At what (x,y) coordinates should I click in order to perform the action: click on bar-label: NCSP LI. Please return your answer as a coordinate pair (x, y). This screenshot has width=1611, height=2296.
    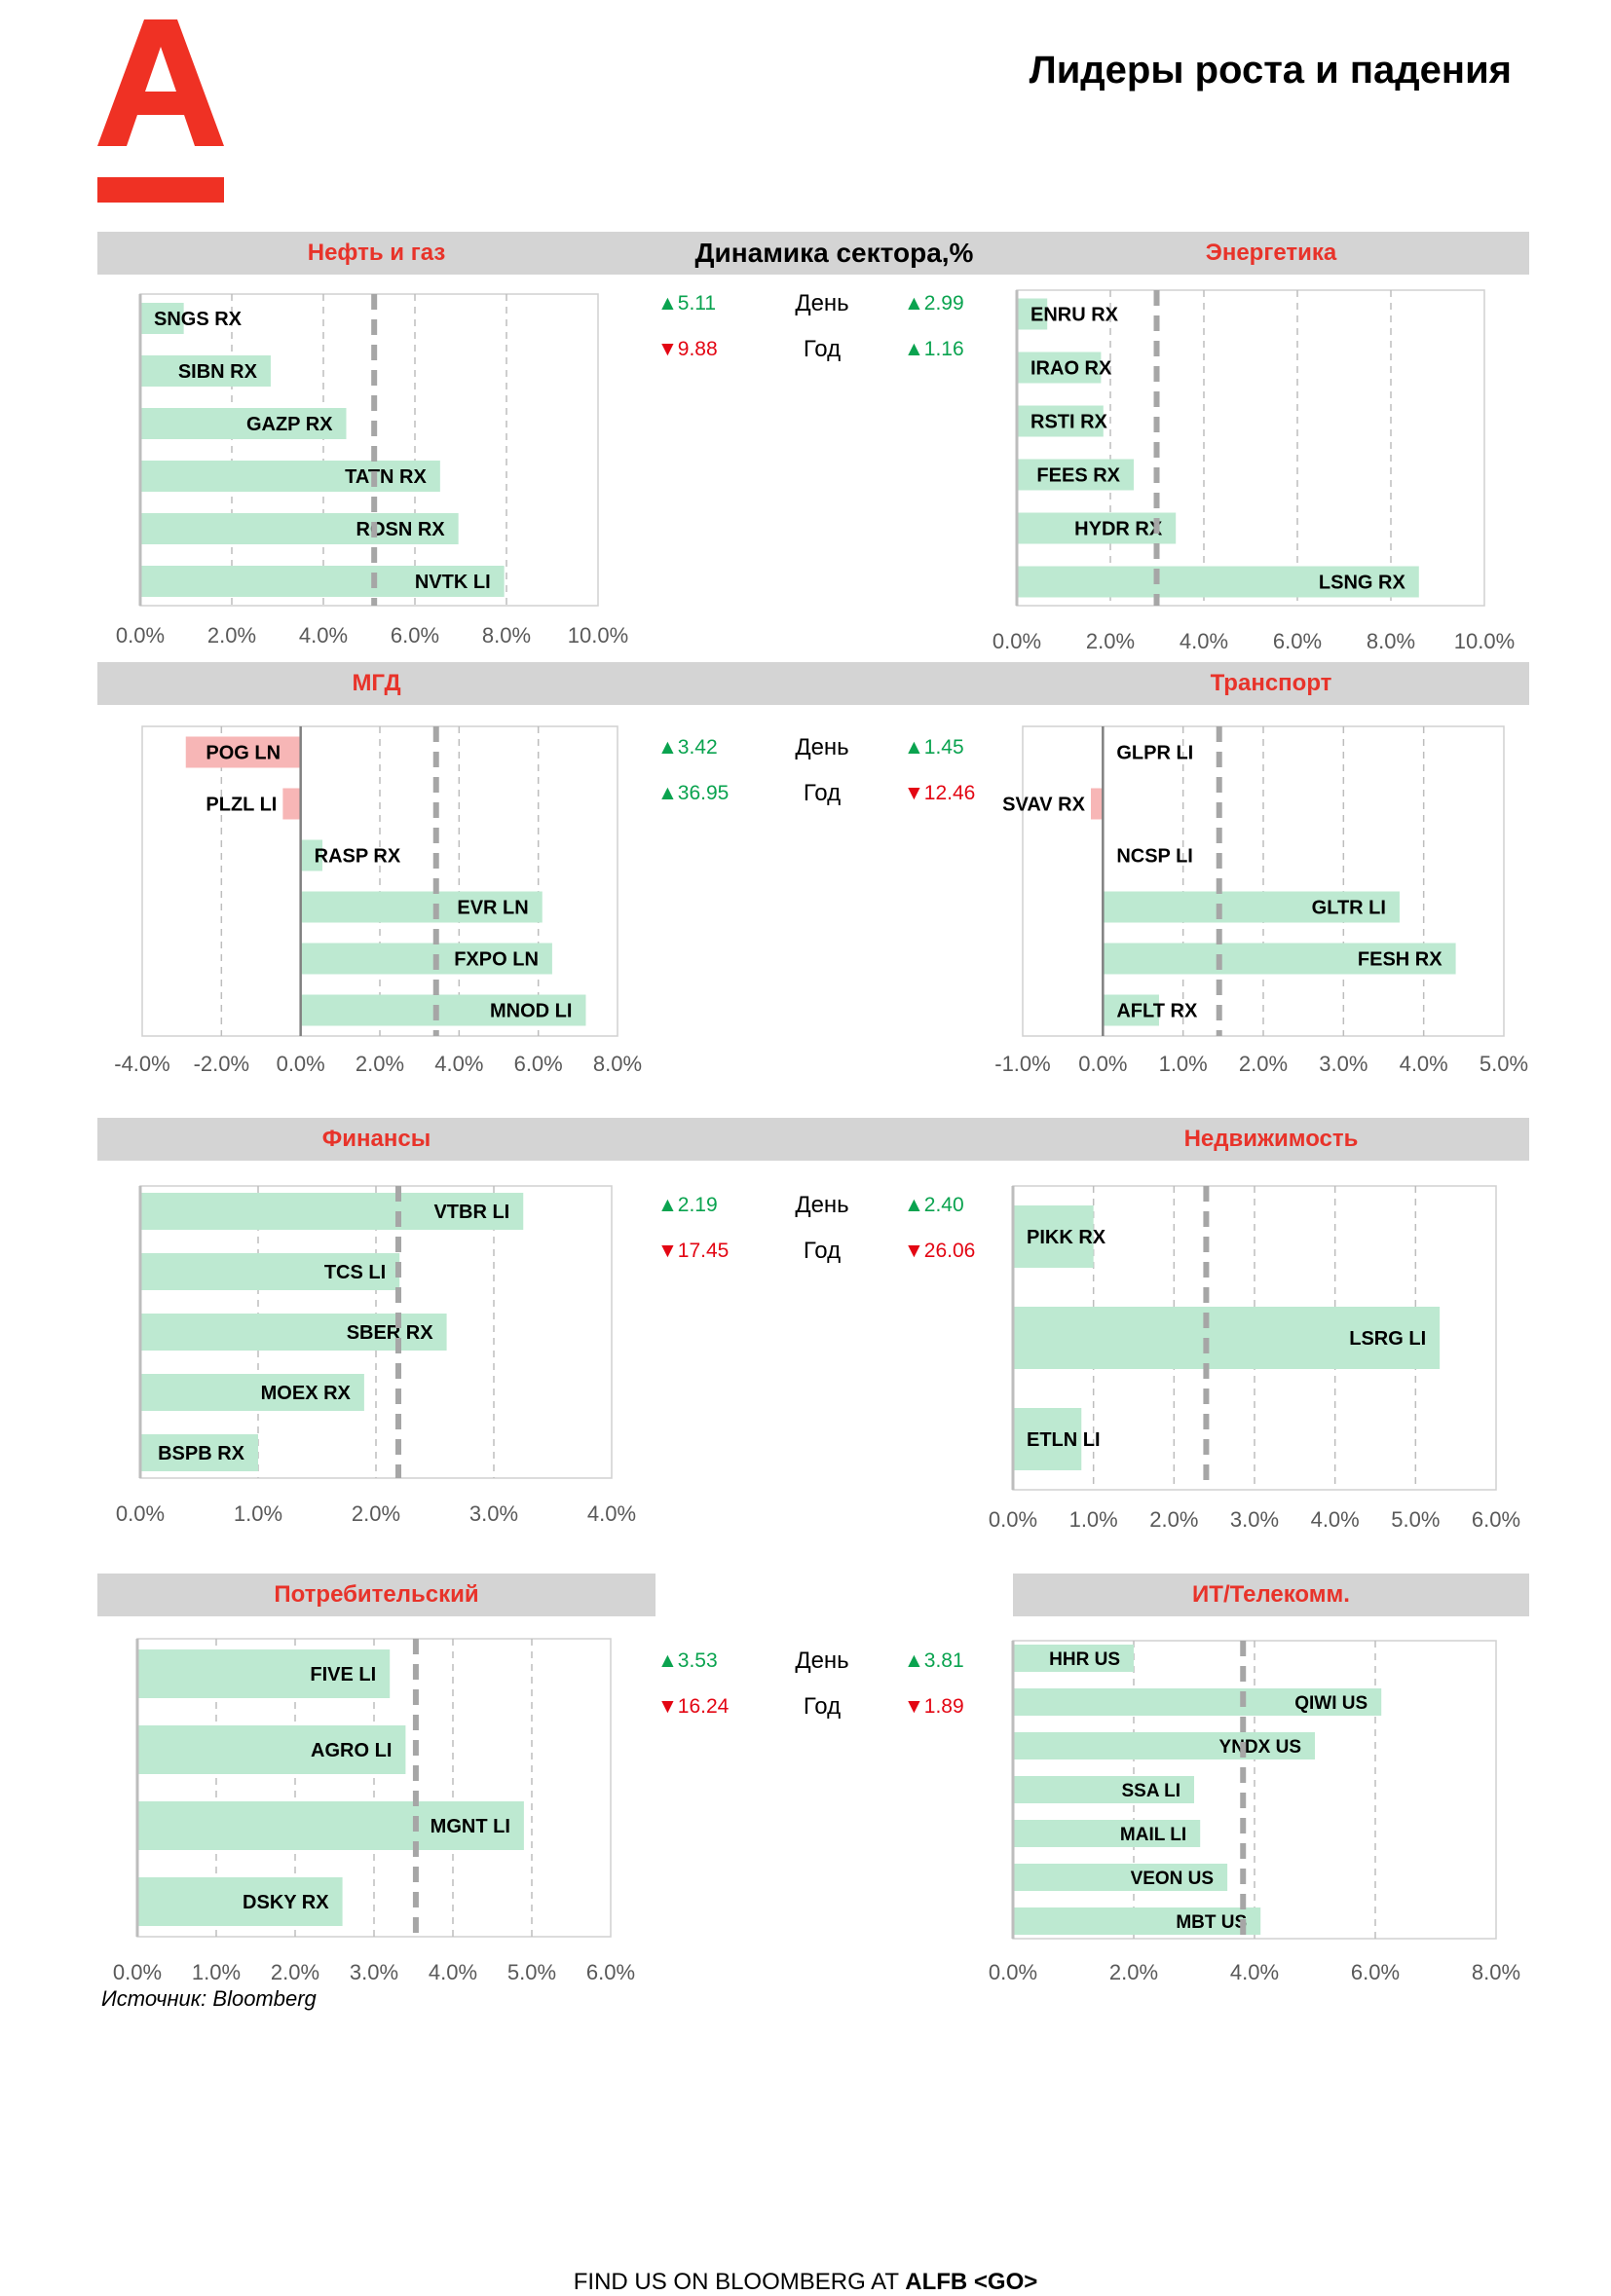
    Looking at the image, I should click on (1154, 857).